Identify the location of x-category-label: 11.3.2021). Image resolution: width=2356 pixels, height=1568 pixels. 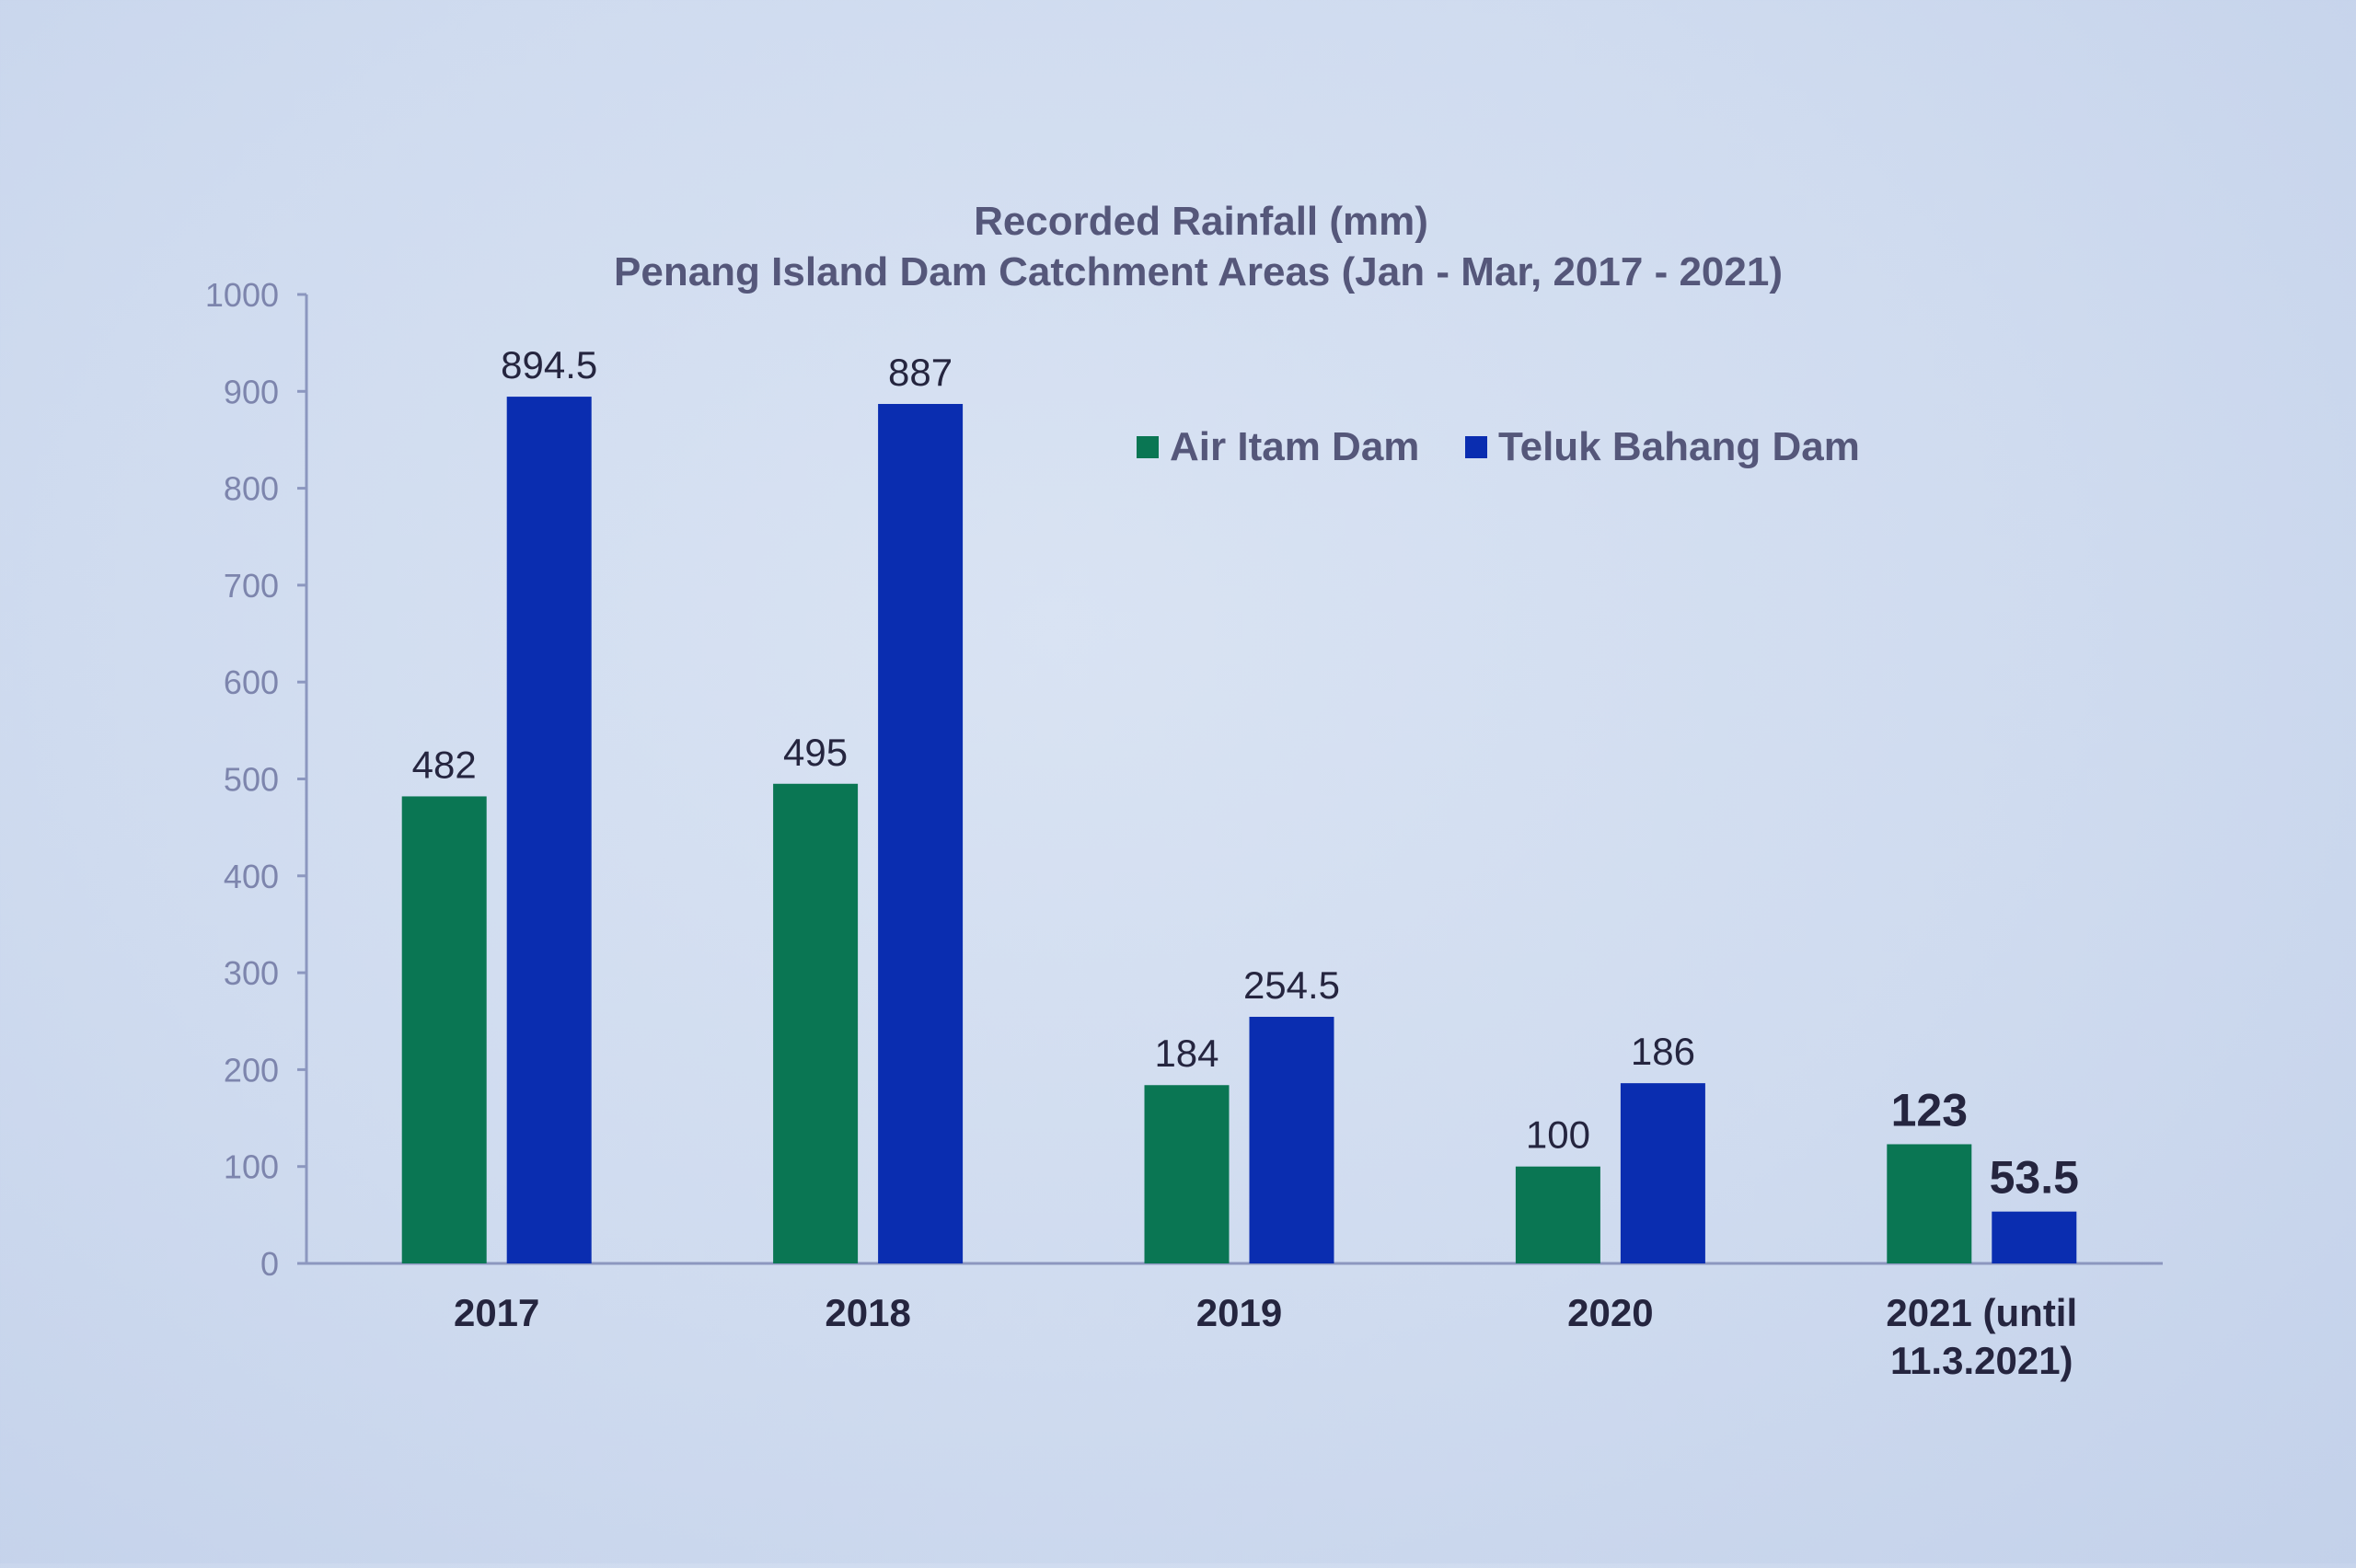
(1981, 1360).